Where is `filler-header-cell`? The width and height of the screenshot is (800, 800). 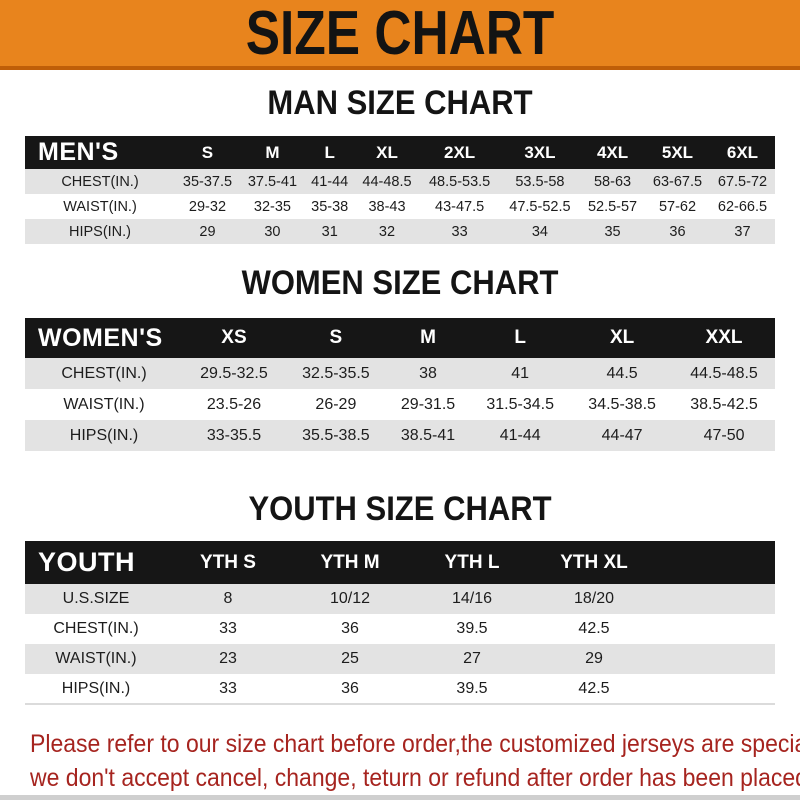 filler-header-cell is located at coordinates (715, 562).